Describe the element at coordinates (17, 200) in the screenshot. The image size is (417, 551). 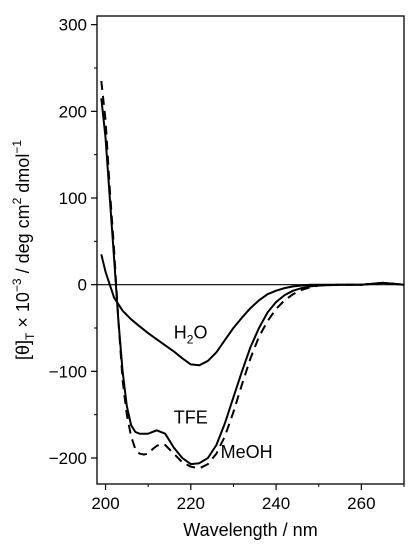
I see `y-title-sup2: 2` at that location.